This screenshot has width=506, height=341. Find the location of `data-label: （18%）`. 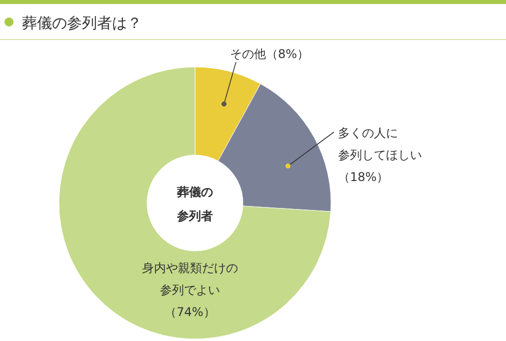

data-label: （18%） is located at coordinates (363, 177).